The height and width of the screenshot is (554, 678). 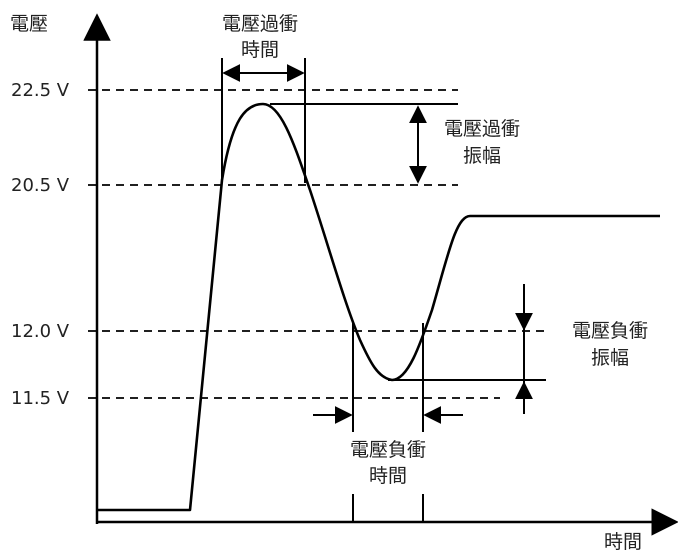 What do you see at coordinates (610, 331) in the screenshot?
I see `undershoot-amplitude-label-line1: 電壓負衝` at bounding box center [610, 331].